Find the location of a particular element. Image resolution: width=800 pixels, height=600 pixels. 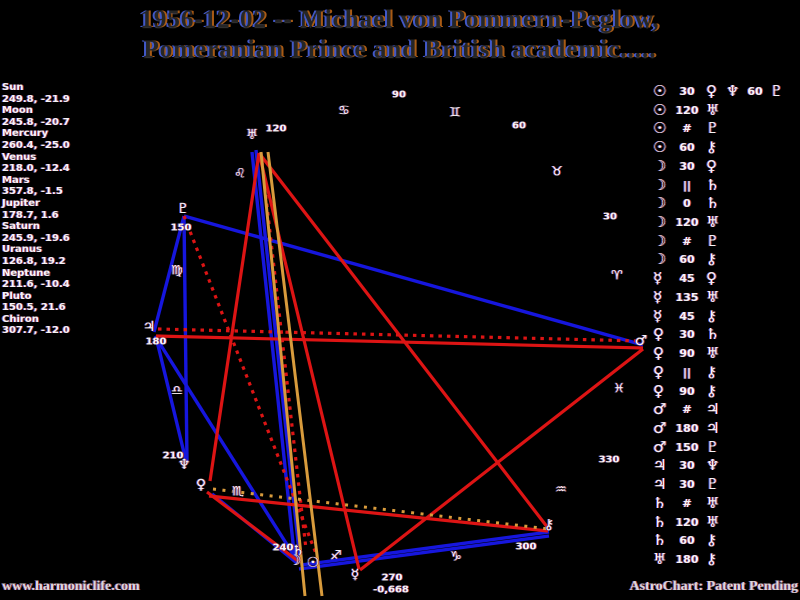

planet-coords: 357.8, -1.5 is located at coordinates (32, 192).